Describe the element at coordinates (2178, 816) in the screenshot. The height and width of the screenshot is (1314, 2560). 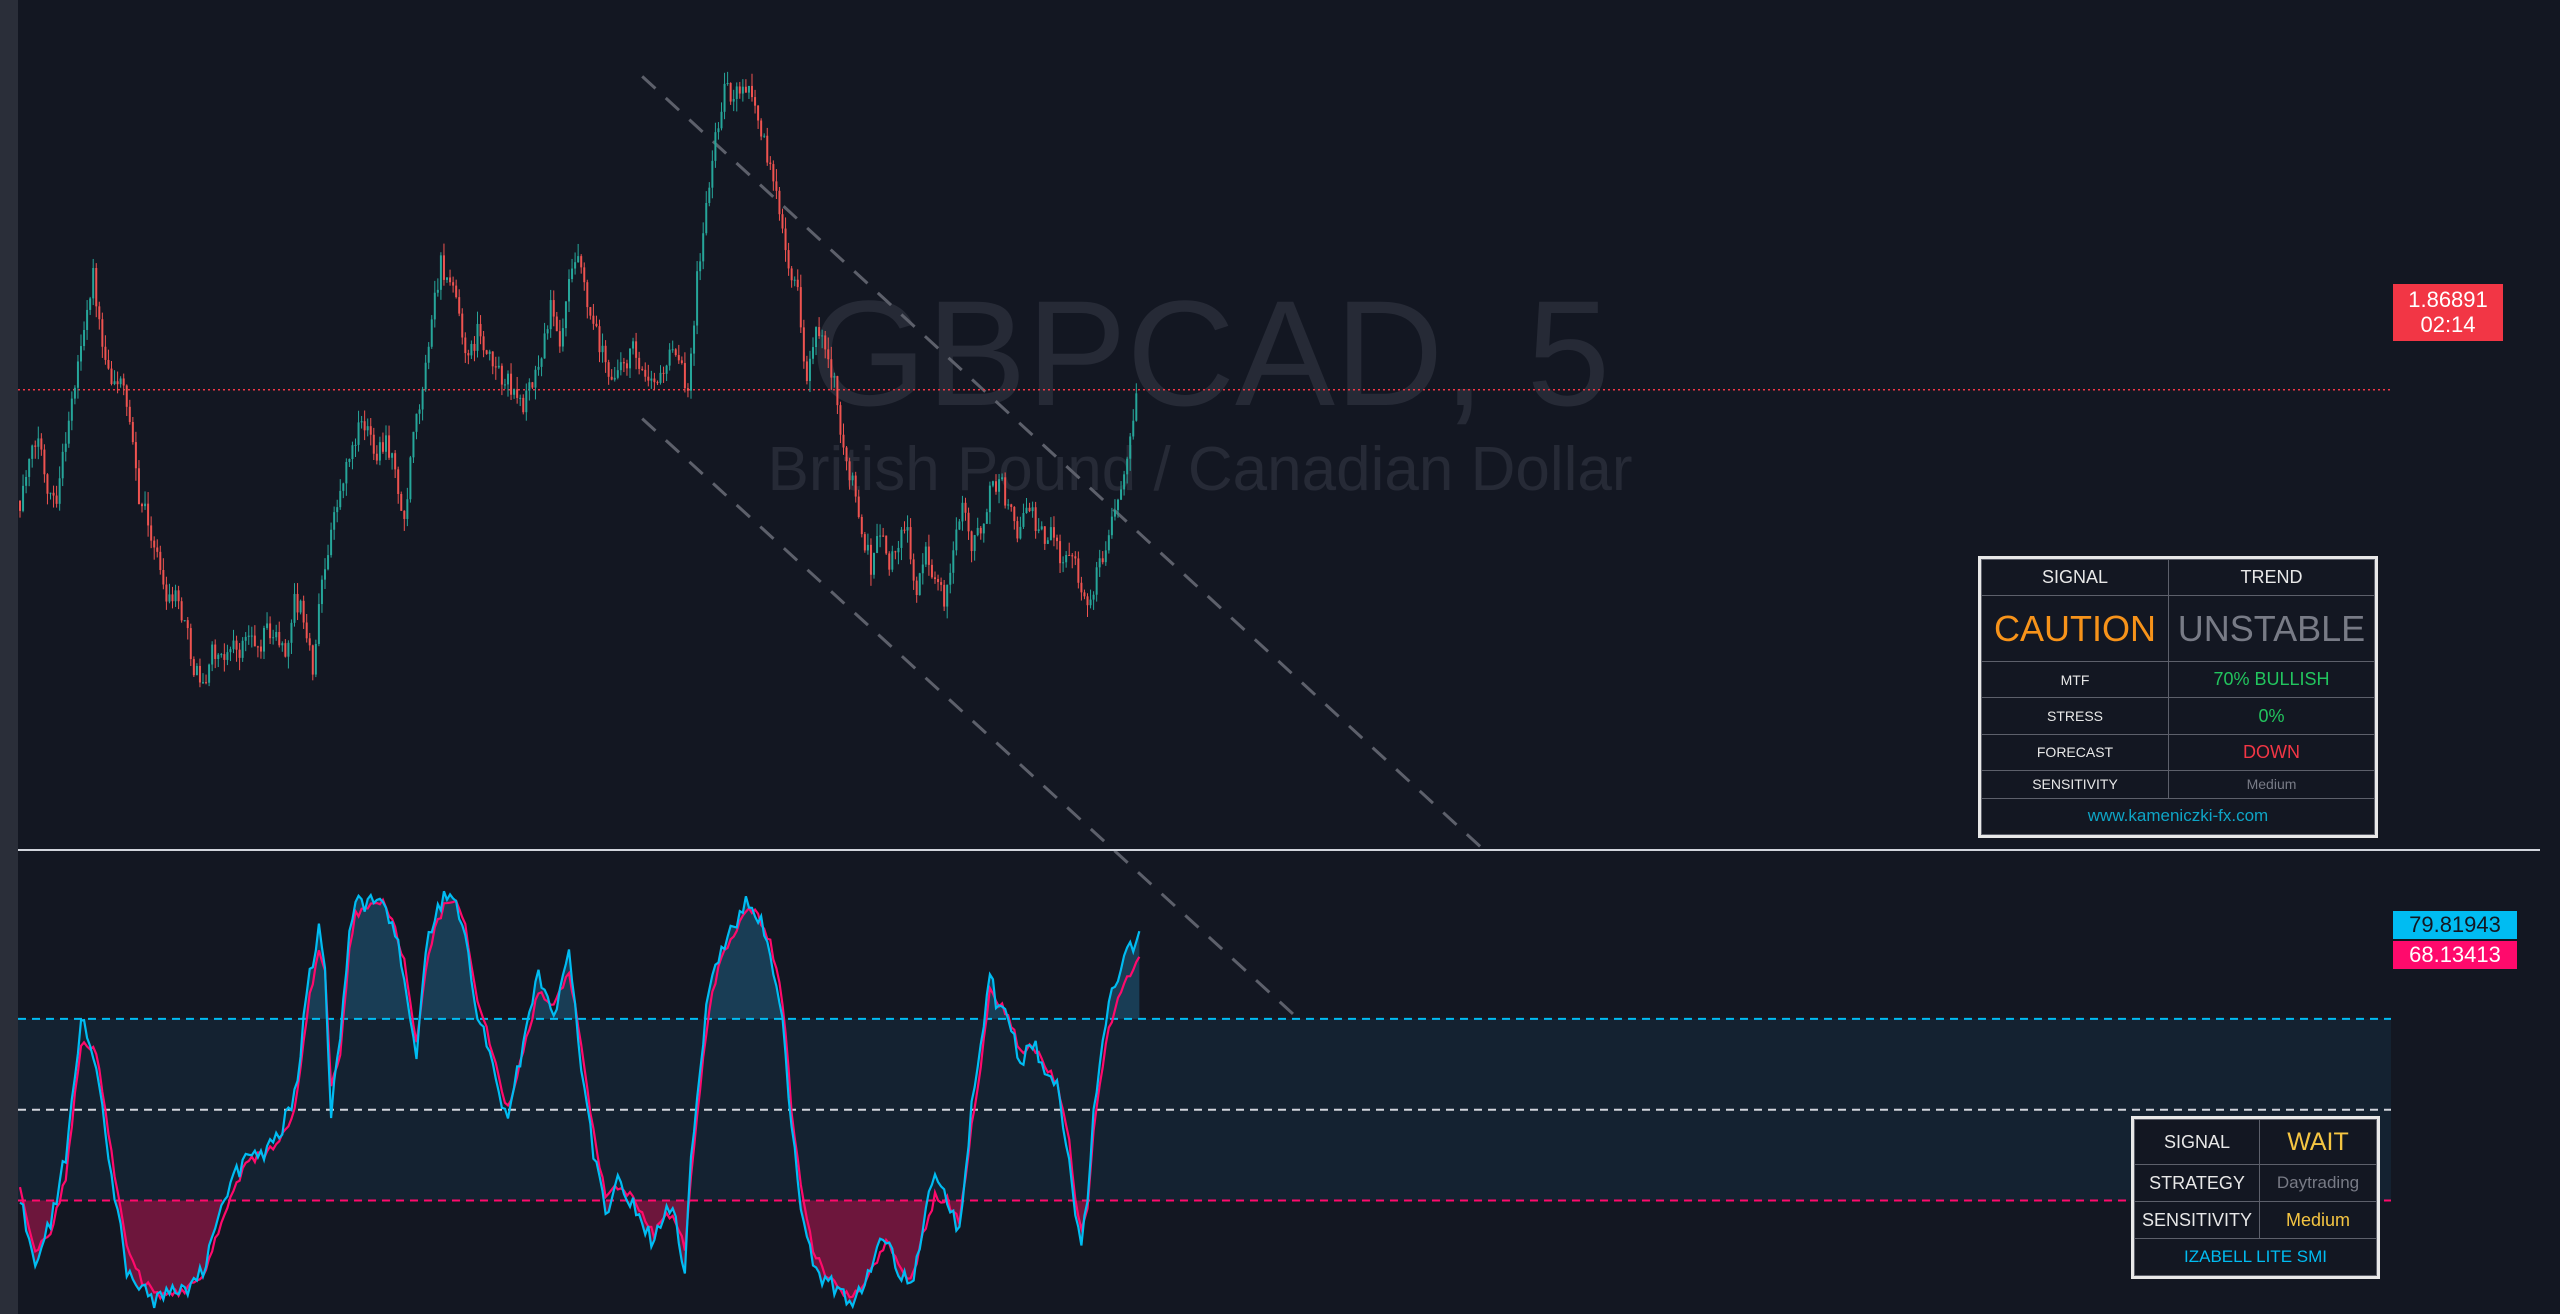
I see `footer-link: www.kameniczki-fx.com` at that location.